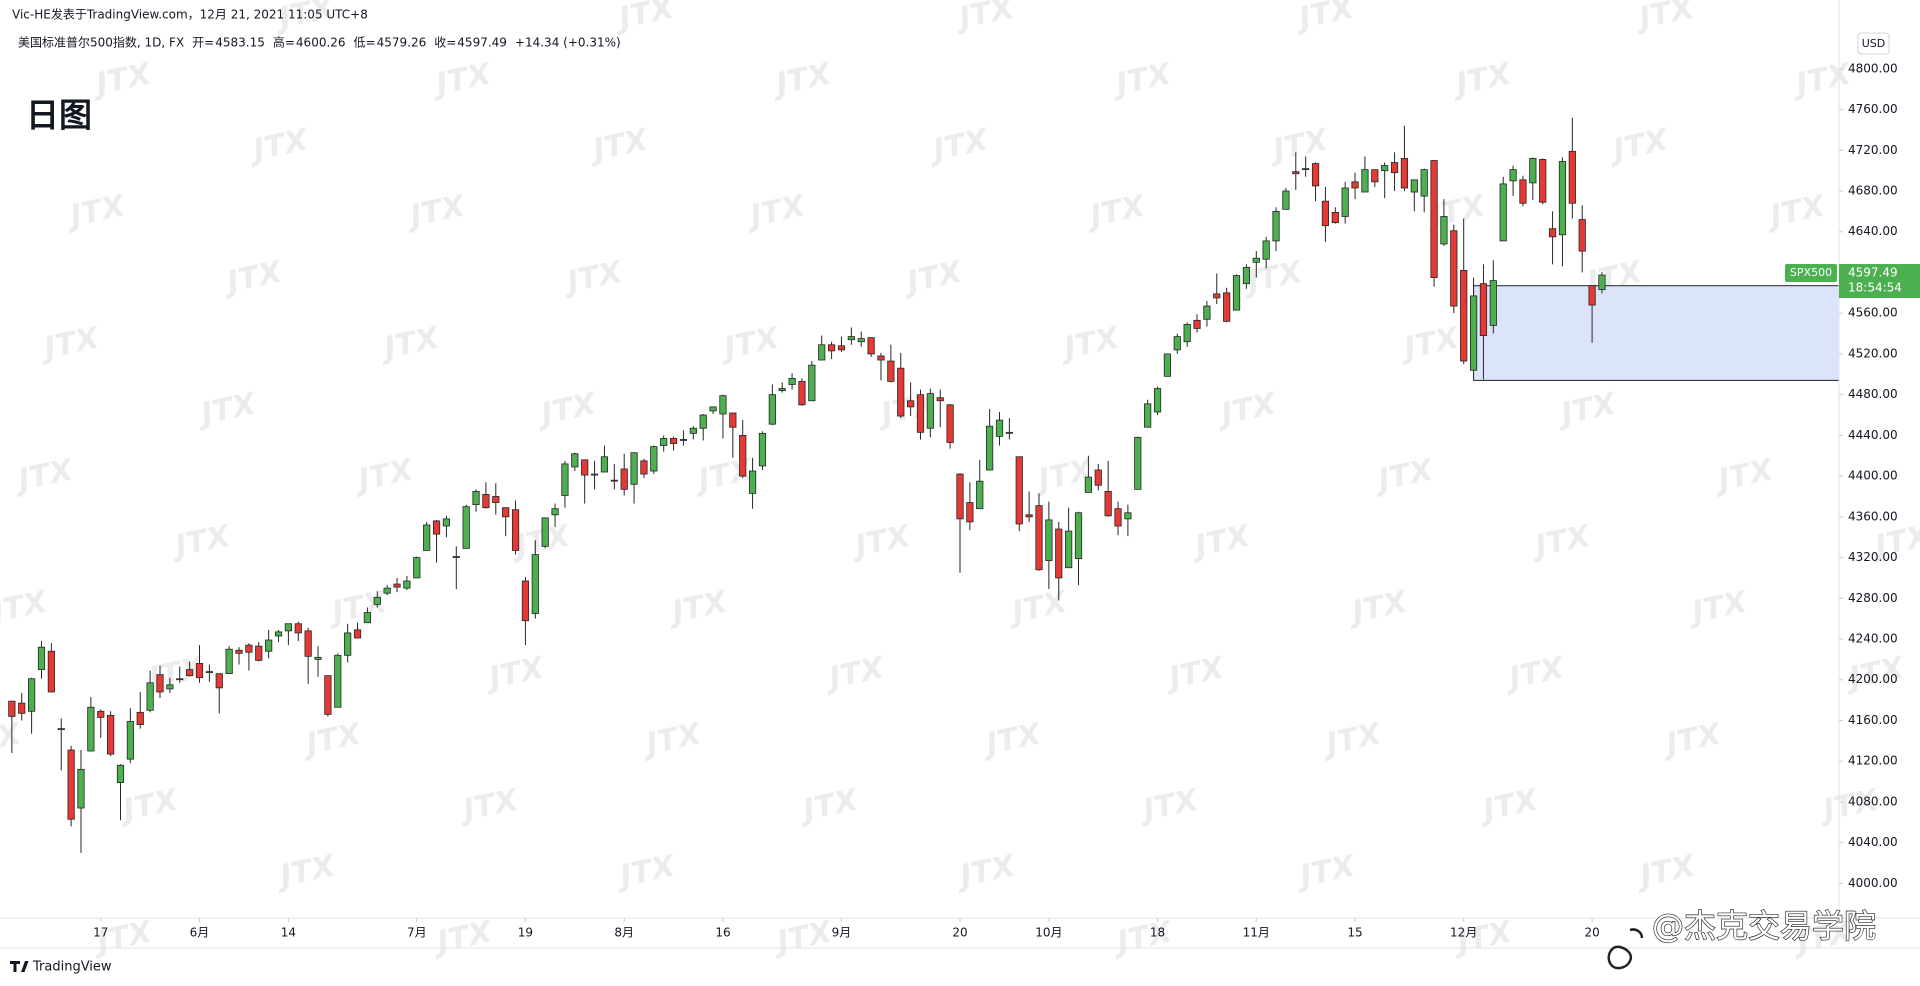  What do you see at coordinates (1463, 933) in the screenshot?
I see `x-tick-label: 12月` at bounding box center [1463, 933].